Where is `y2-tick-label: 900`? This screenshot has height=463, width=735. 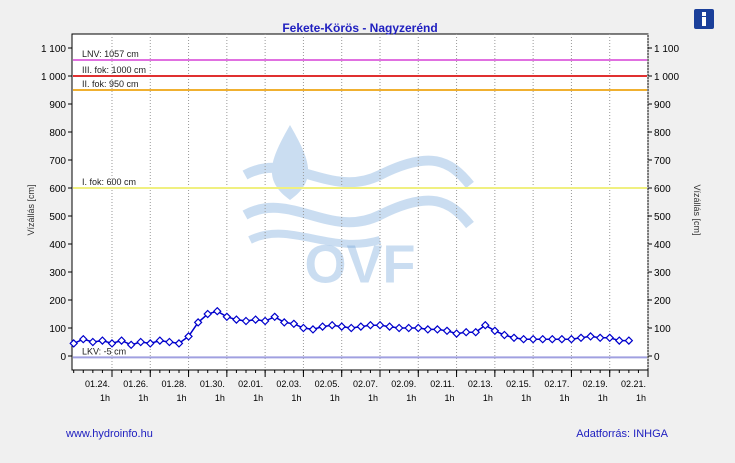
y2-tick-label: 900 is located at coordinates (662, 105).